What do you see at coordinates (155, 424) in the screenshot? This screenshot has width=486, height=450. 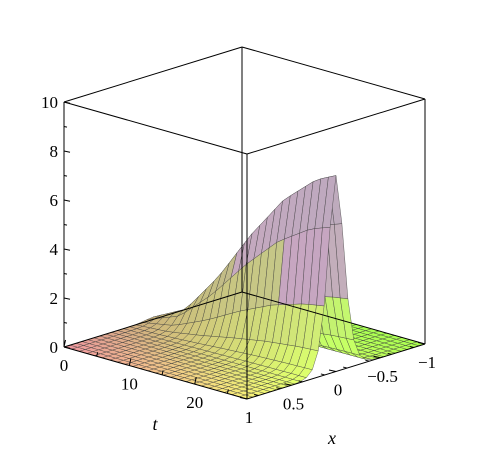 I see `t-axis-title: t` at bounding box center [155, 424].